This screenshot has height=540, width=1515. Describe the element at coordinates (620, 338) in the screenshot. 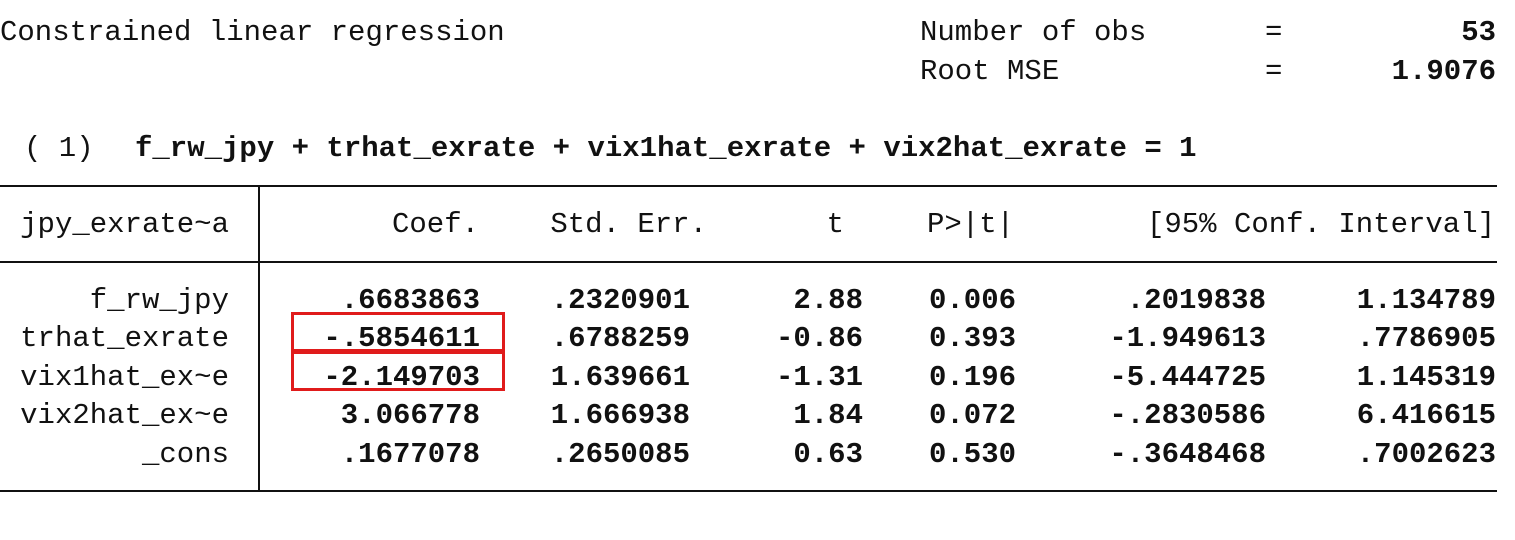

I see `cell-std-err: .6788259` at that location.